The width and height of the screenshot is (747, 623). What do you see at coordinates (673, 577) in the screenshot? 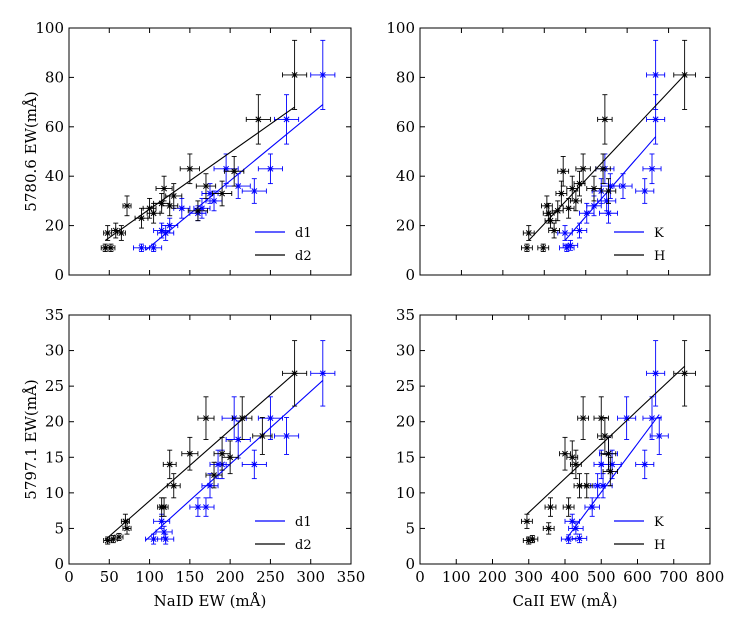
I see `xtick-label: 700` at bounding box center [673, 577].